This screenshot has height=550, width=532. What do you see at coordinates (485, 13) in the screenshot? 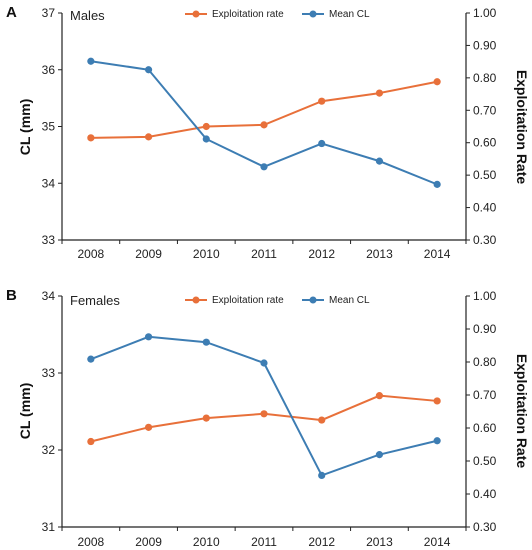
I see `panel-a-right-tick-label: 1.00` at bounding box center [485, 13].